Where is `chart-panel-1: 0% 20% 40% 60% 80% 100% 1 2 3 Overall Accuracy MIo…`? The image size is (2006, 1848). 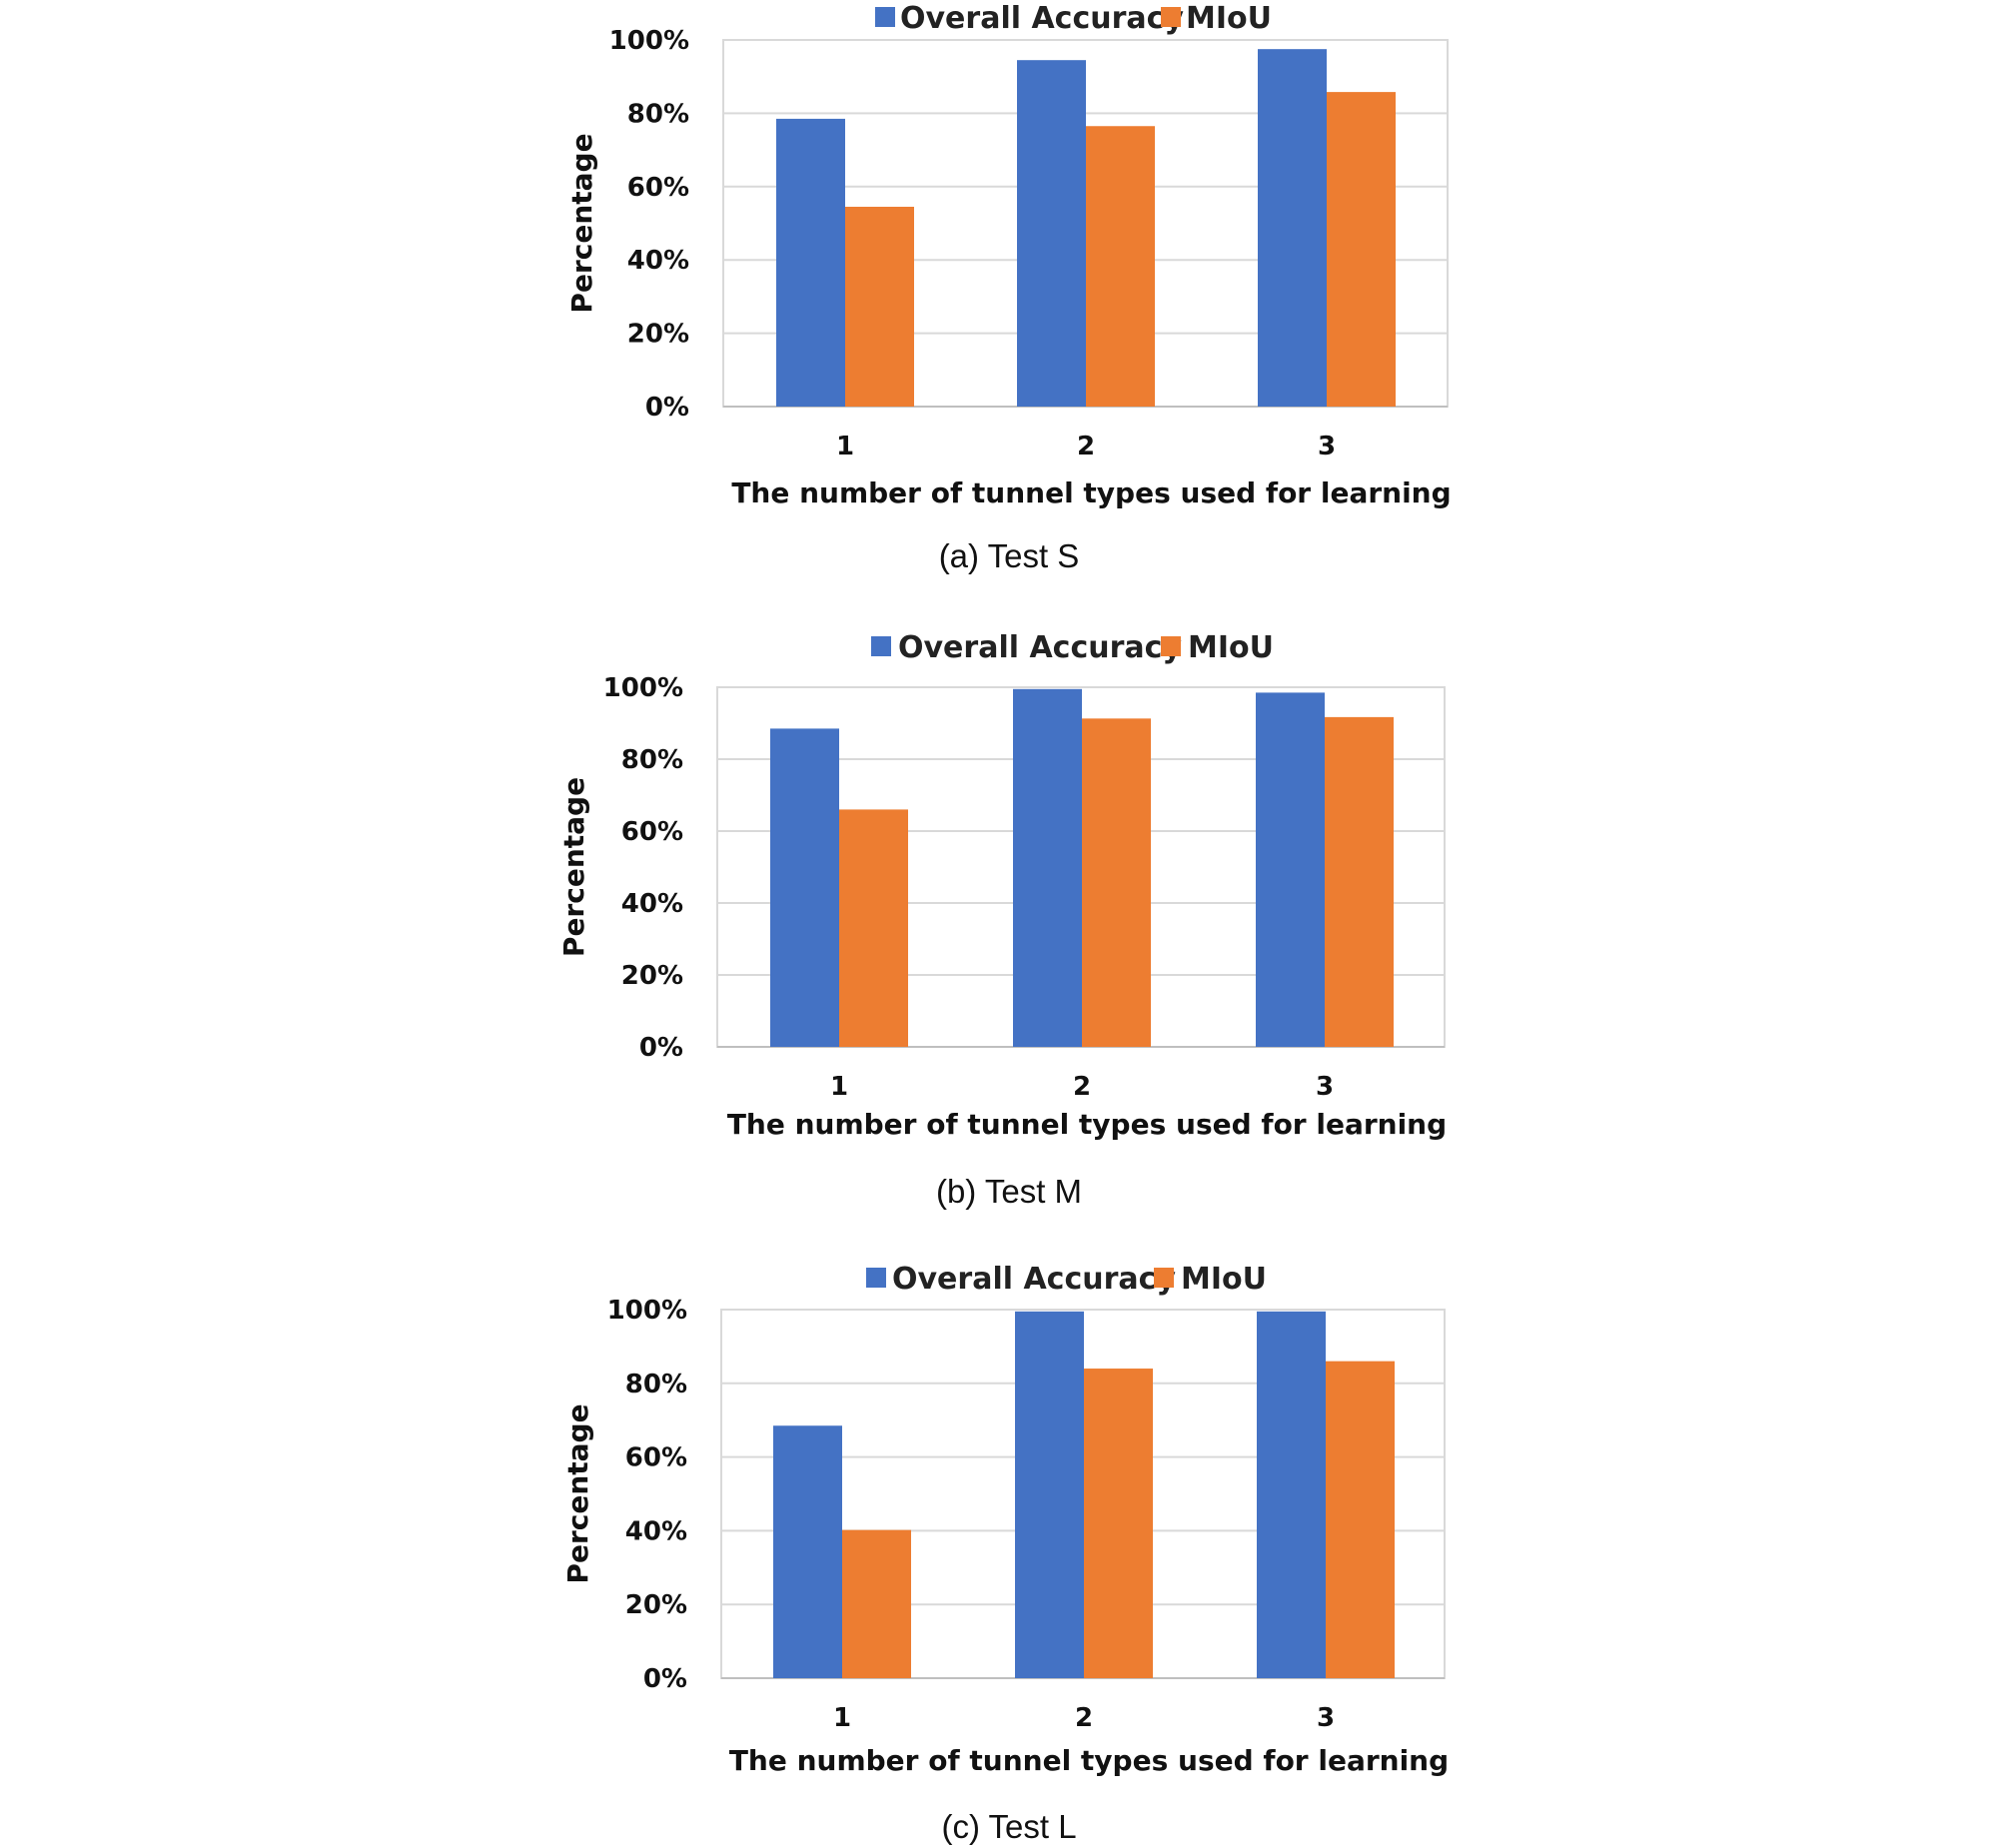
chart-panel-1: 0% 20% 40% 60% 80% 100% 1 2 3 Overall Accuracy MIo… is located at coordinates (1008, 287).